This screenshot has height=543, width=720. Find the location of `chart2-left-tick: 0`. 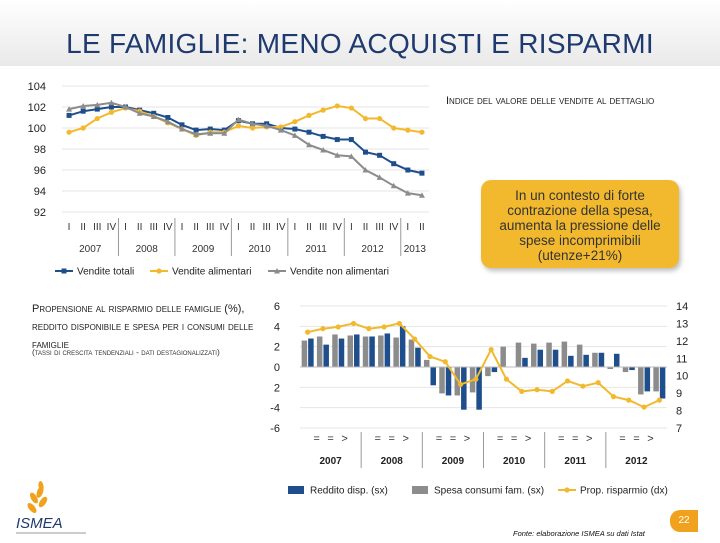

chart2-left-tick: 0 is located at coordinates (277, 368).